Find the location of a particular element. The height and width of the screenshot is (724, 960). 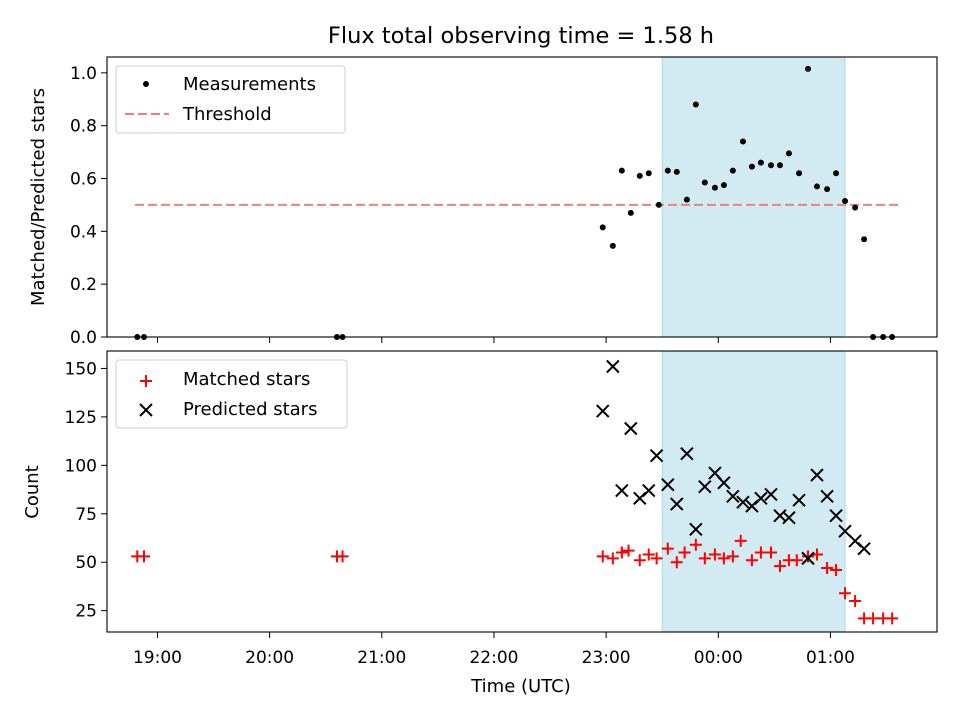

bottom-x-tick-label: 00:00 is located at coordinates (718, 658).